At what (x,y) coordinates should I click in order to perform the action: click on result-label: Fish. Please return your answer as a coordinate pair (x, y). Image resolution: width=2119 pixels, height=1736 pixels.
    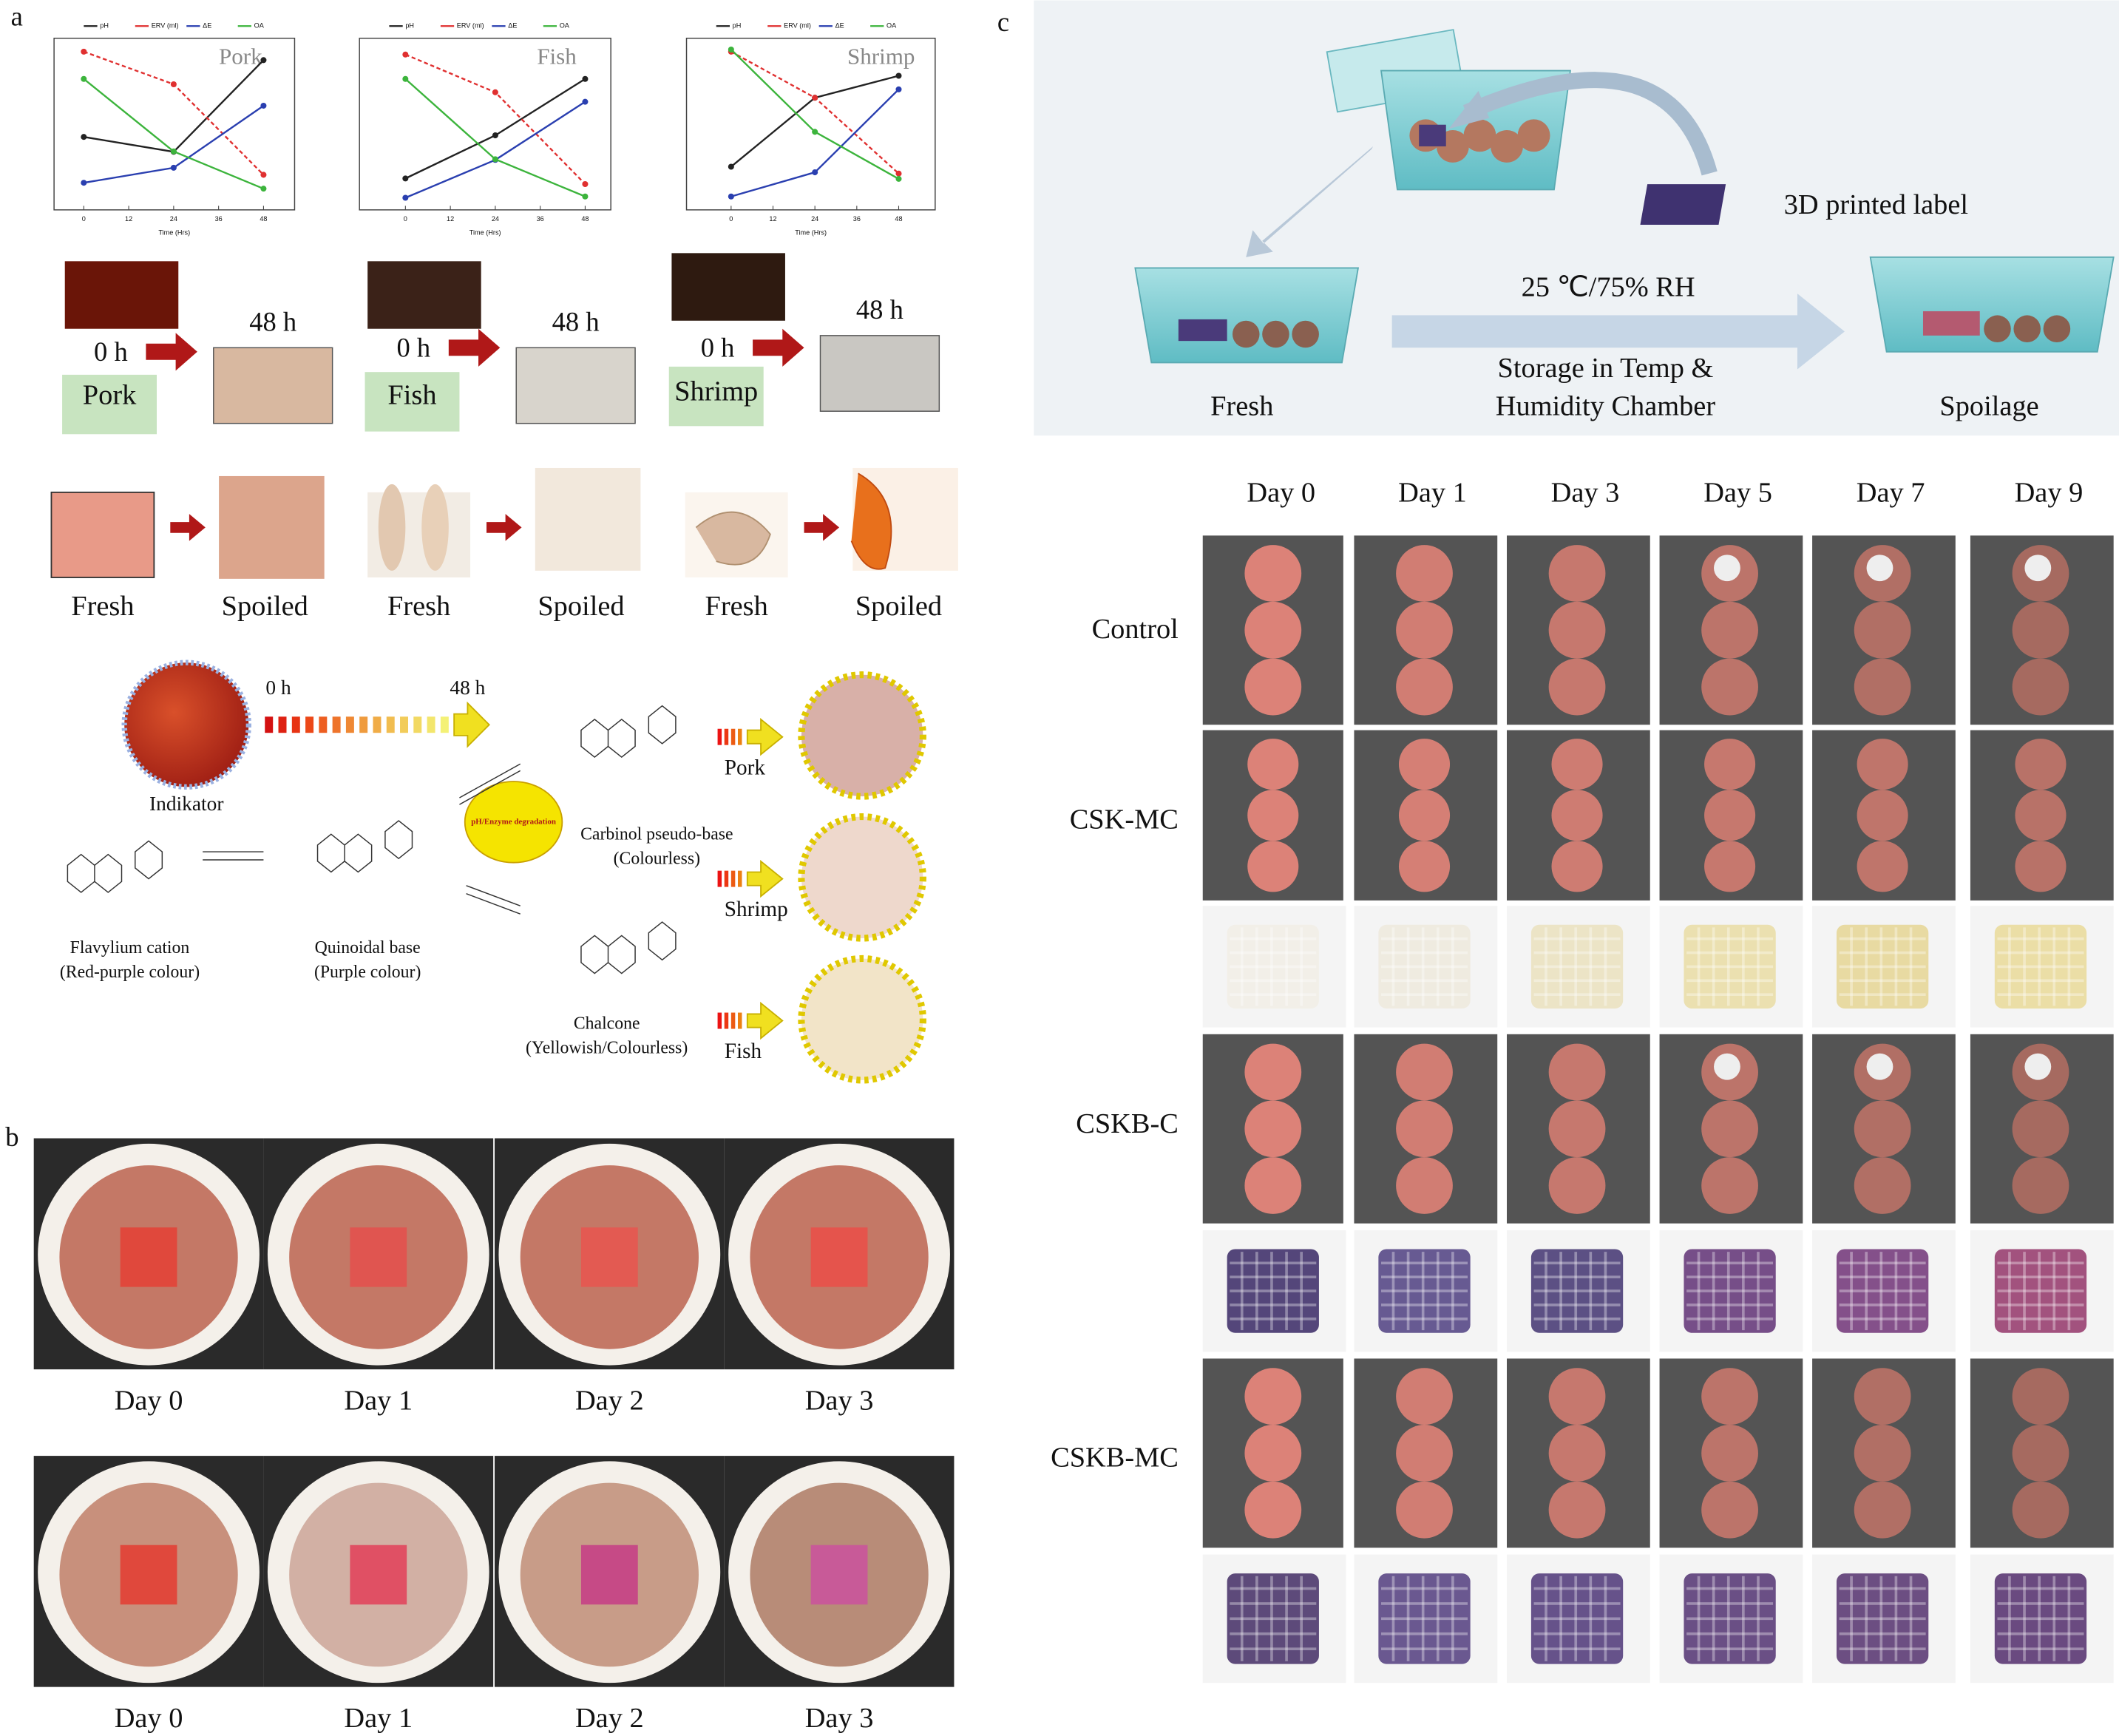
    Looking at the image, I should click on (744, 1051).